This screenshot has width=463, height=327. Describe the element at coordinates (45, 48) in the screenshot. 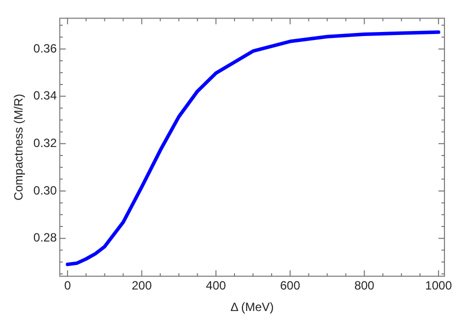

I see `y-tick-label: 0.36` at that location.